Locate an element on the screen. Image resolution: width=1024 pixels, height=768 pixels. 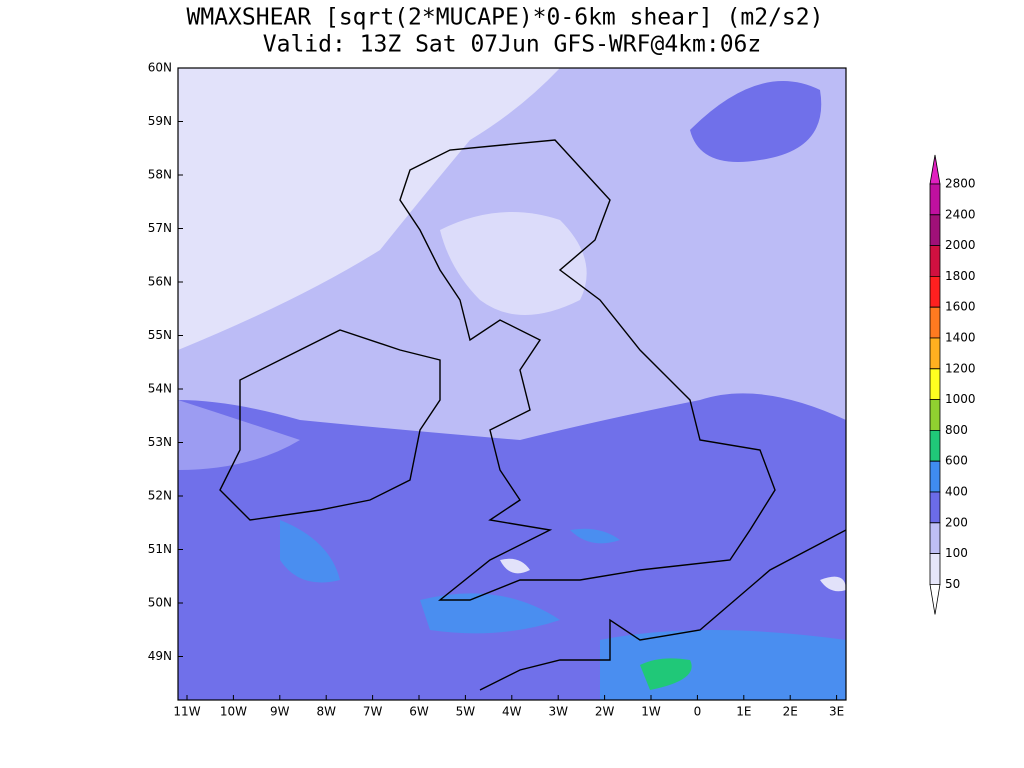
lat-label: 57N is located at coordinates (160, 228).